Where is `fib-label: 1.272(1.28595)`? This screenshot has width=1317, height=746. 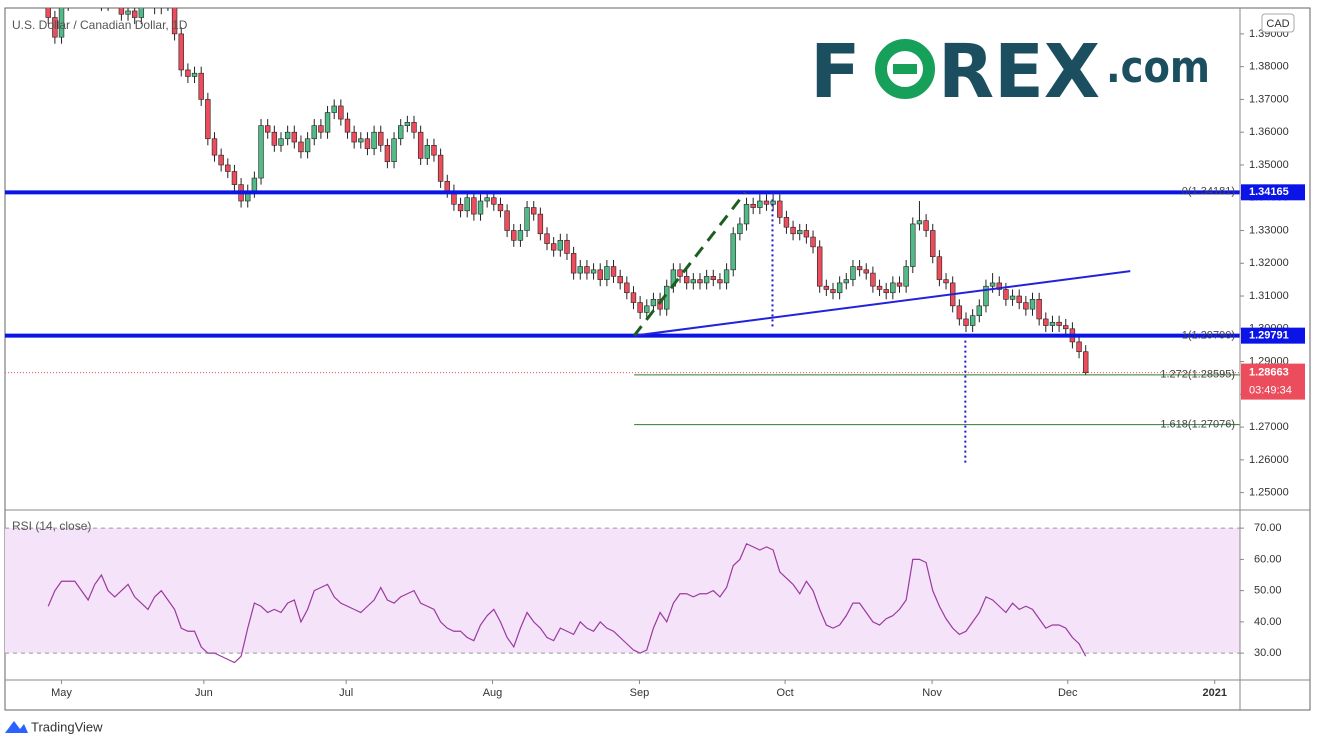 fib-label: 1.272(1.28595) is located at coordinates (1197, 375).